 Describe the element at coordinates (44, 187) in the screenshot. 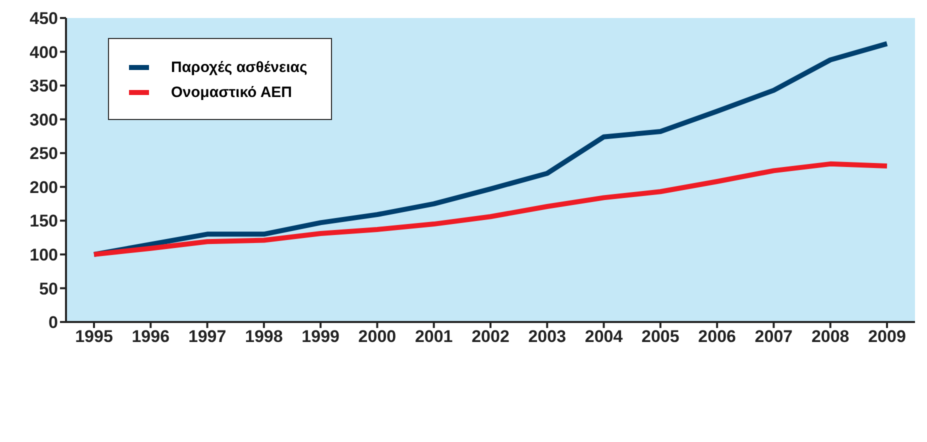

I see `y-tick-label: 200` at that location.